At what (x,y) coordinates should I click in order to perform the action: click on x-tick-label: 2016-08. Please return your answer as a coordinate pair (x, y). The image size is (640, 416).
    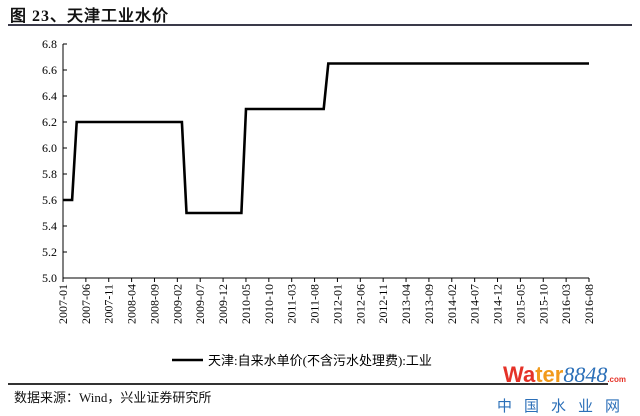
    Looking at the image, I should click on (589, 304).